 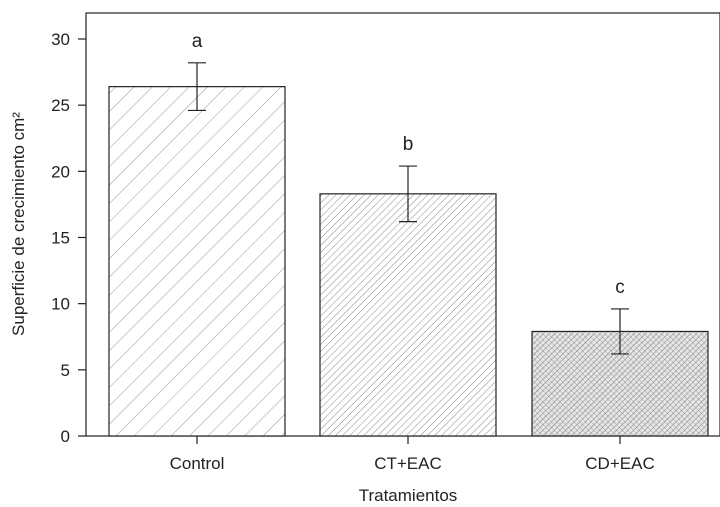 I want to click on x-axis-label: Tratamientos, so click(x=408, y=495).